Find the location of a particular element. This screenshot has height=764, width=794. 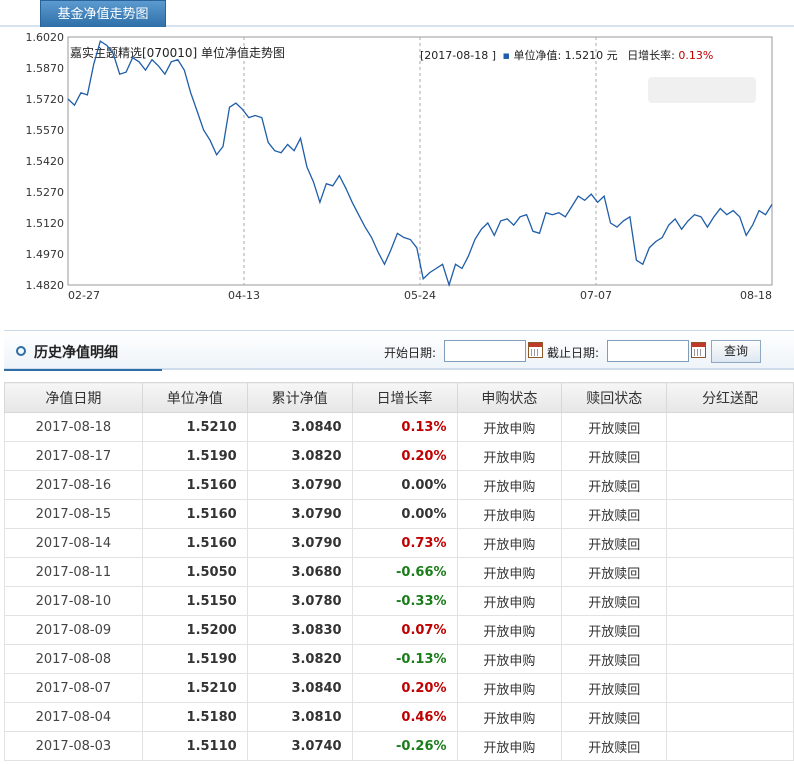

cell-daily-change: 0.73% is located at coordinates (404, 543).